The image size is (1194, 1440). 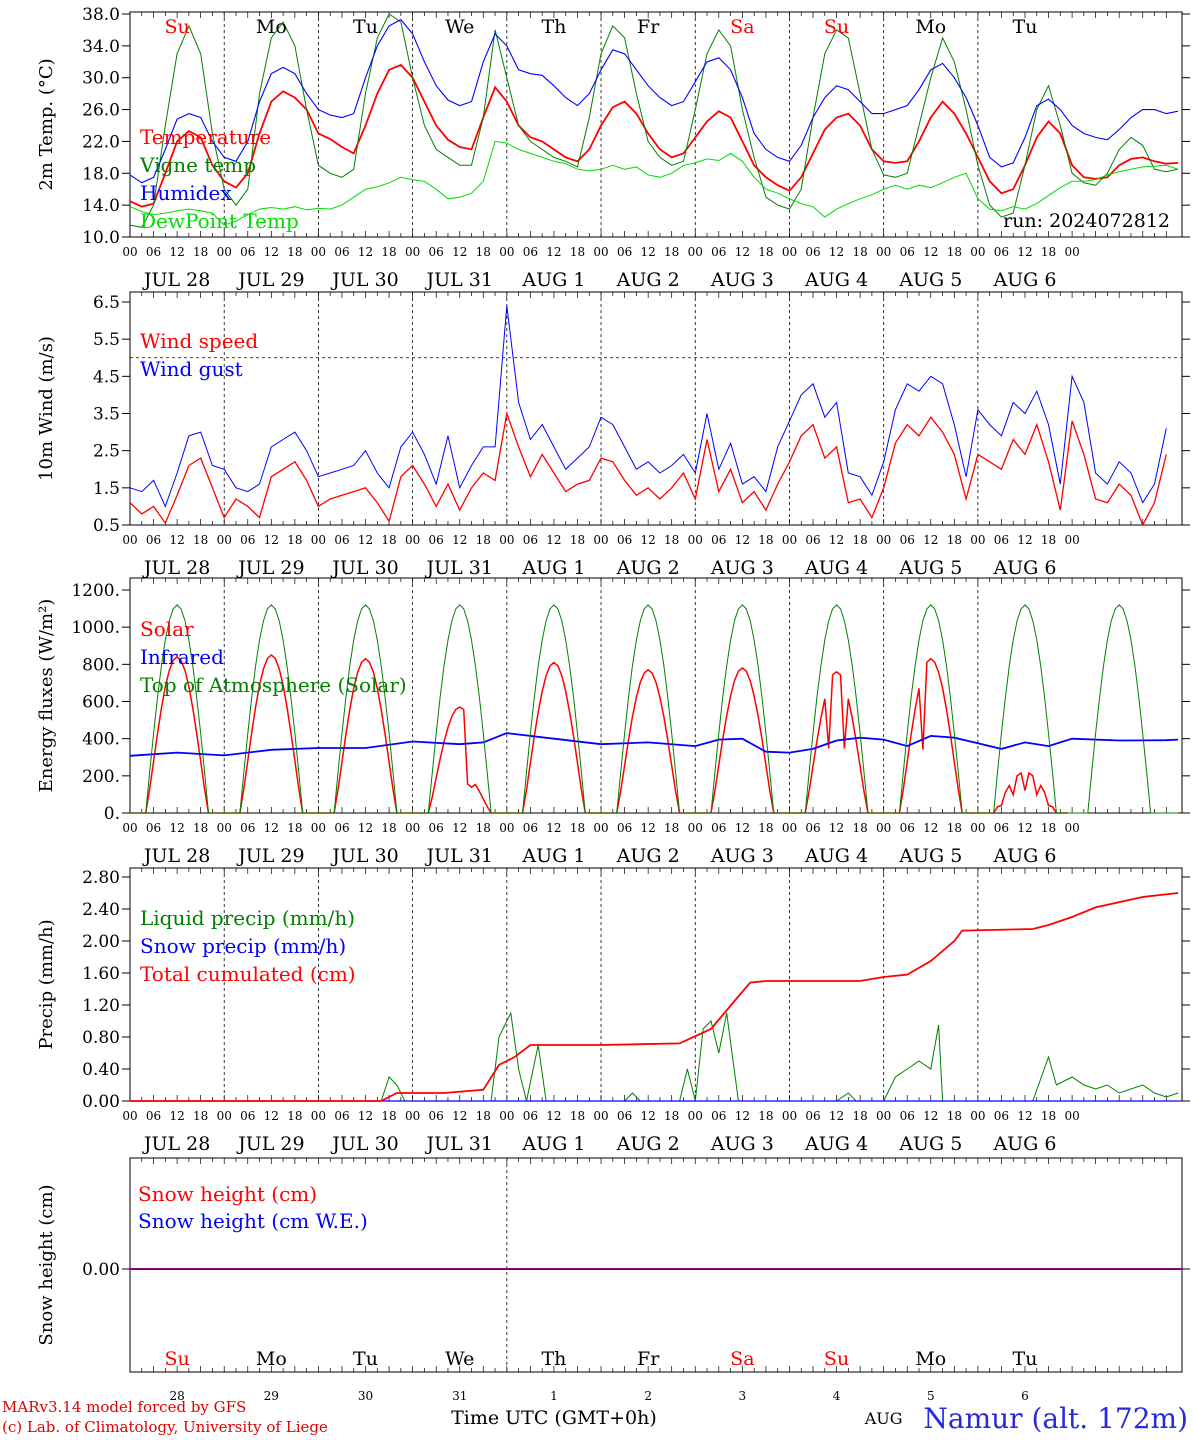 What do you see at coordinates (167, 629) in the screenshot?
I see `legend-entry: Solar` at bounding box center [167, 629].